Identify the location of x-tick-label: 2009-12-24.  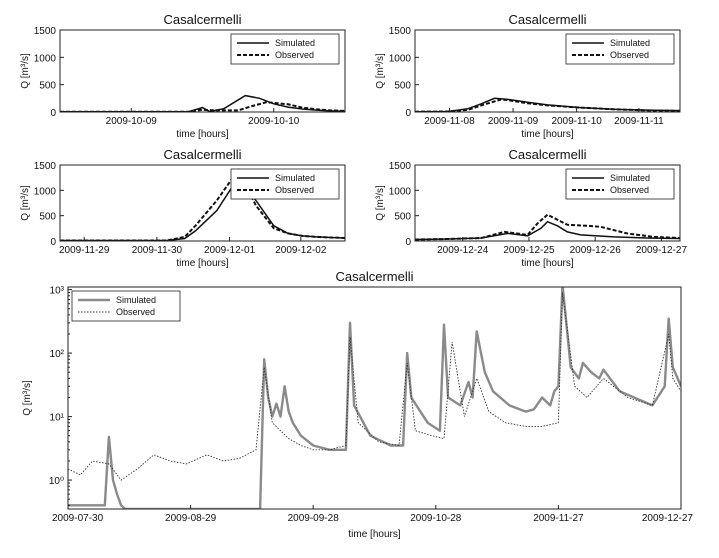
(463, 250).